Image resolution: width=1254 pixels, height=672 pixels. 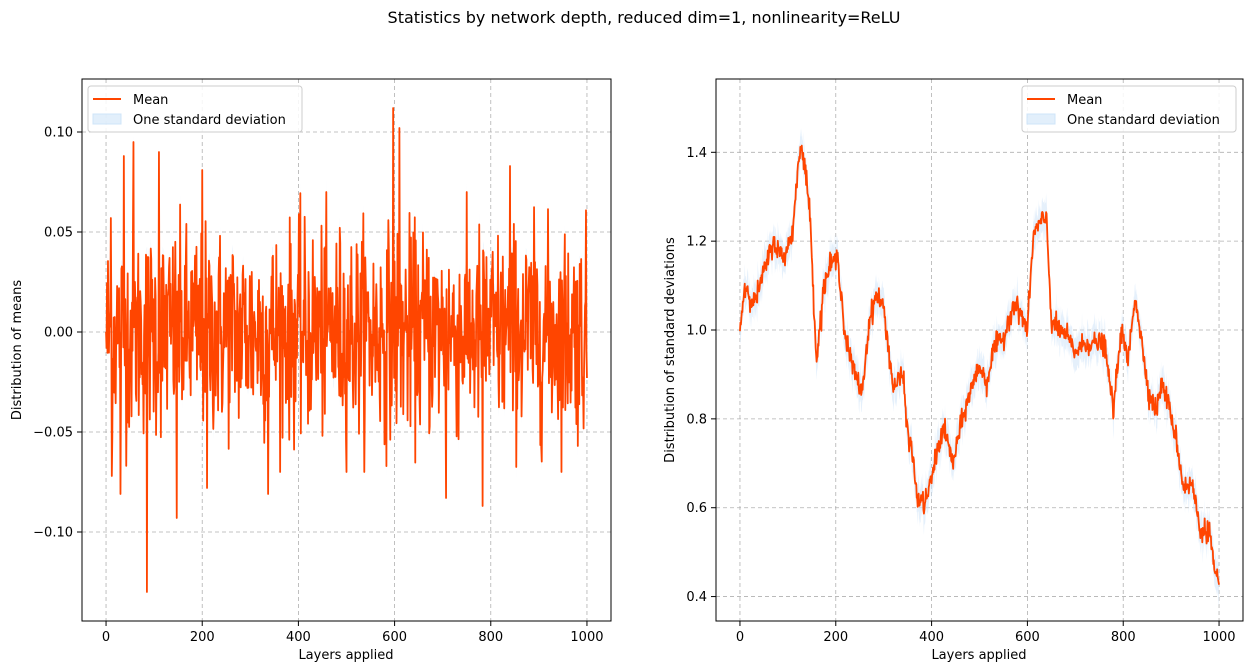 What do you see at coordinates (696, 153) in the screenshot?
I see `y-tick-label: 1.4` at bounding box center [696, 153].